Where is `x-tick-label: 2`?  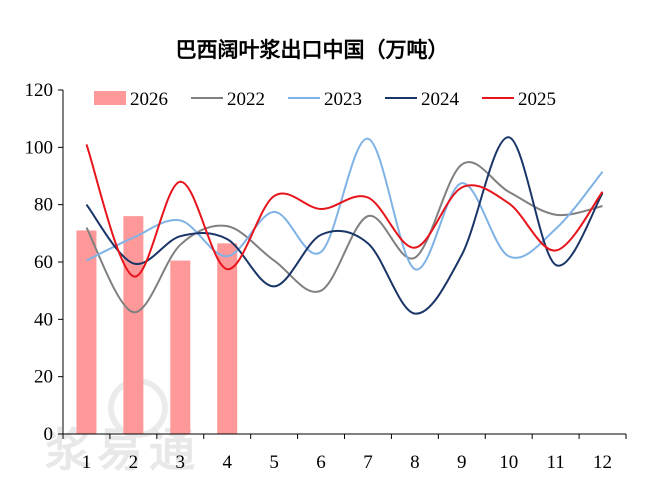 x-tick-label: 2 is located at coordinates (134, 462).